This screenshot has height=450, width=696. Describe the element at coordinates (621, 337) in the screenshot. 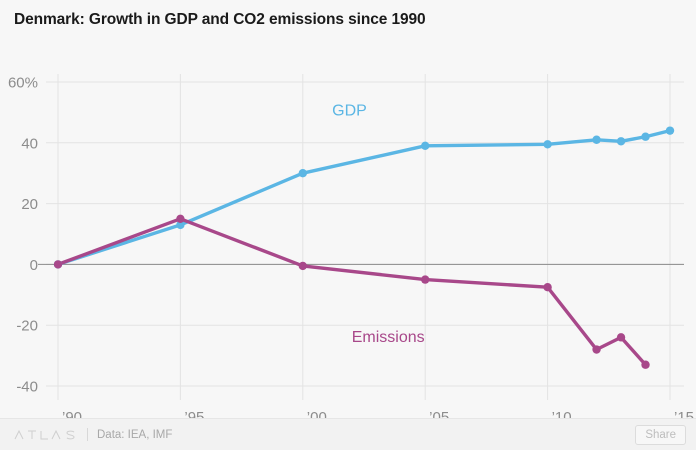

I see `point-emissions-2013` at that location.